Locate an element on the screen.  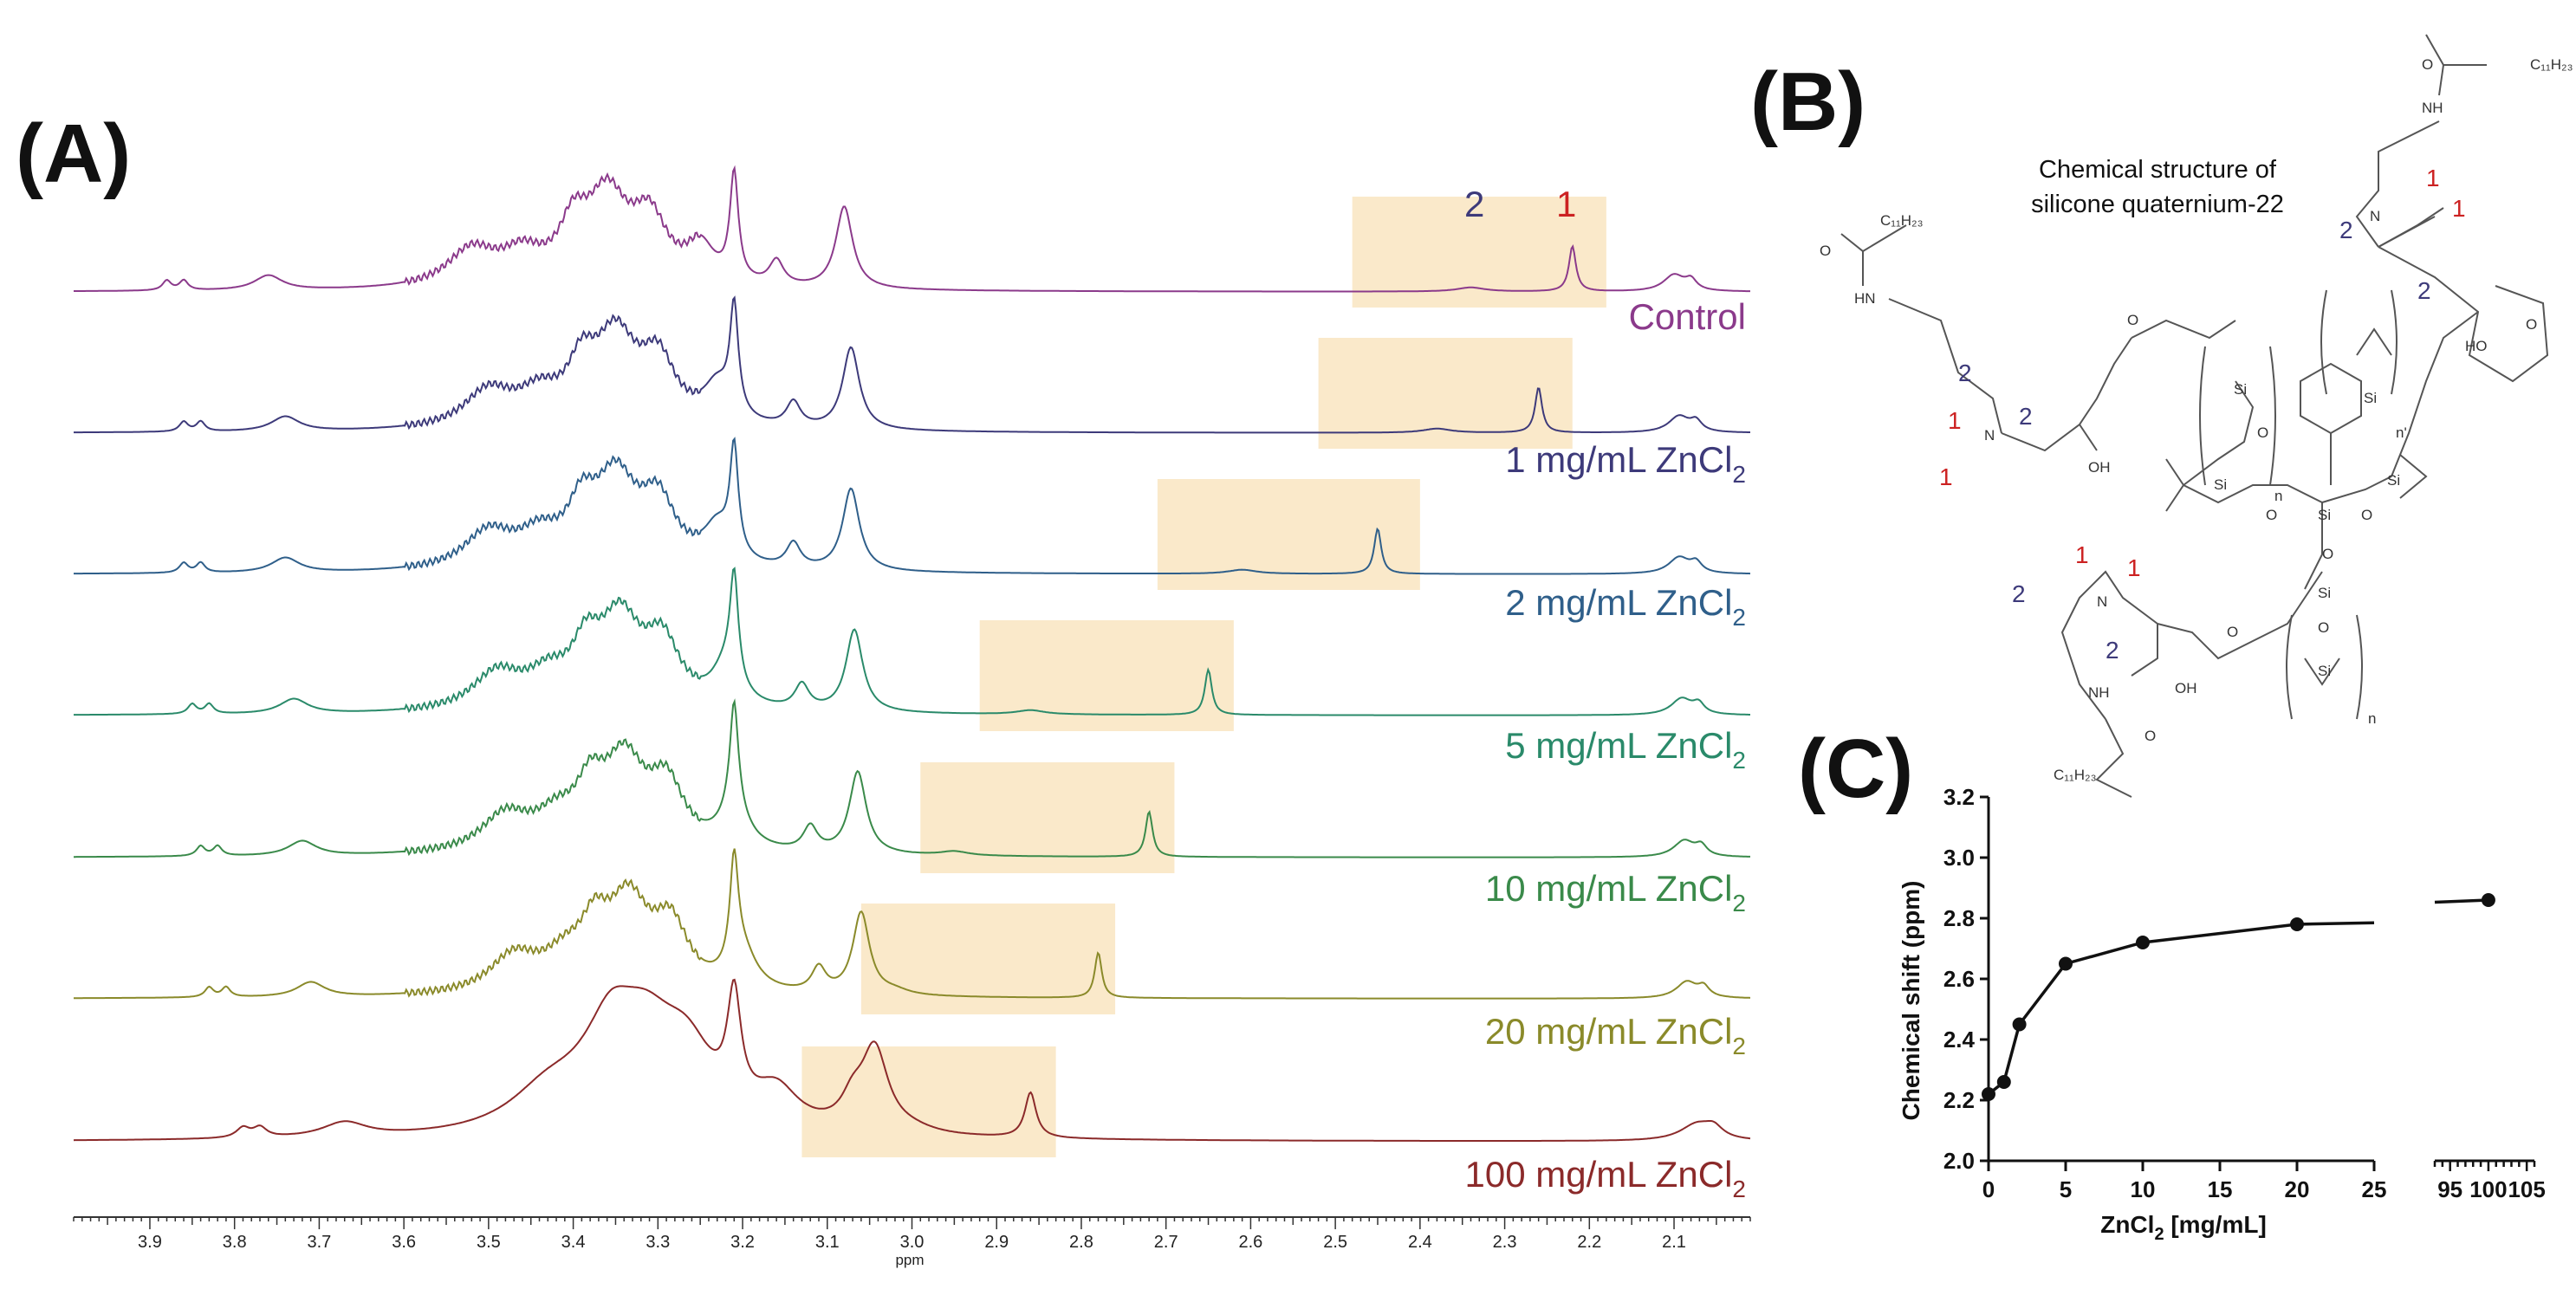
atom-hn-left: HN is located at coordinates (1865, 298).